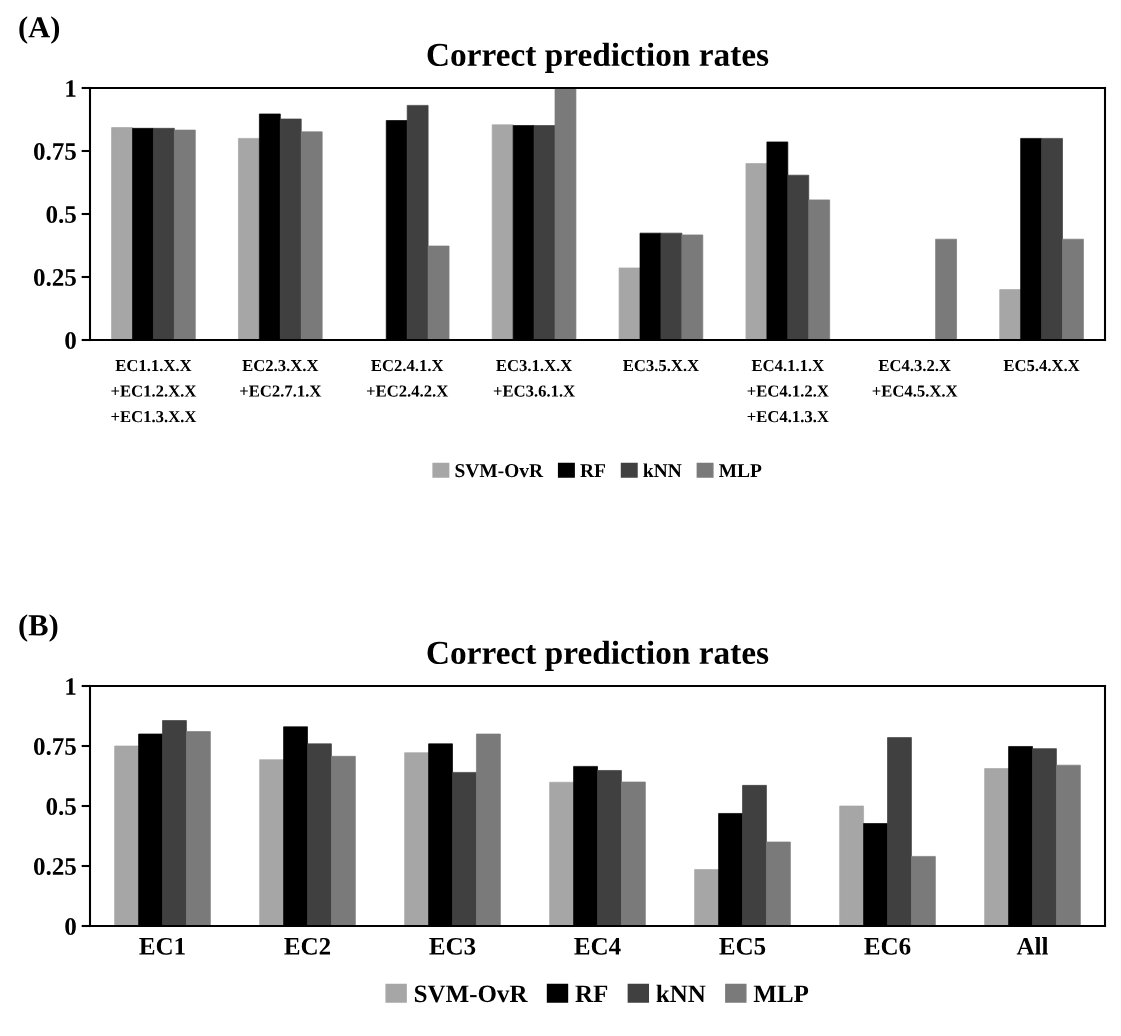 The image size is (1121, 1036). What do you see at coordinates (597, 946) in the screenshot?
I see `x-tick-label: EC4` at bounding box center [597, 946].